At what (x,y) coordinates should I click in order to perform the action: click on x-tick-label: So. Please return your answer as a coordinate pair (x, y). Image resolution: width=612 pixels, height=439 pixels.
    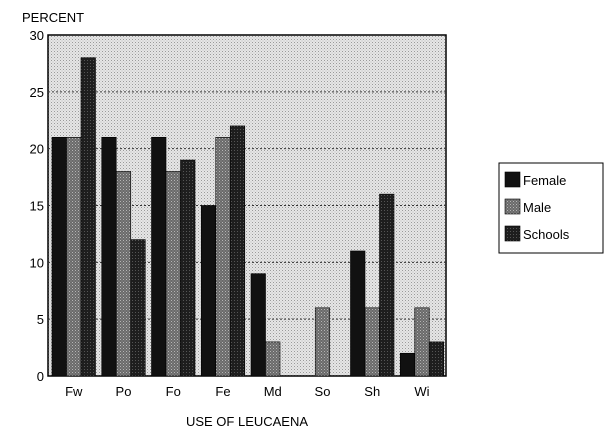
    Looking at the image, I should click on (323, 391).